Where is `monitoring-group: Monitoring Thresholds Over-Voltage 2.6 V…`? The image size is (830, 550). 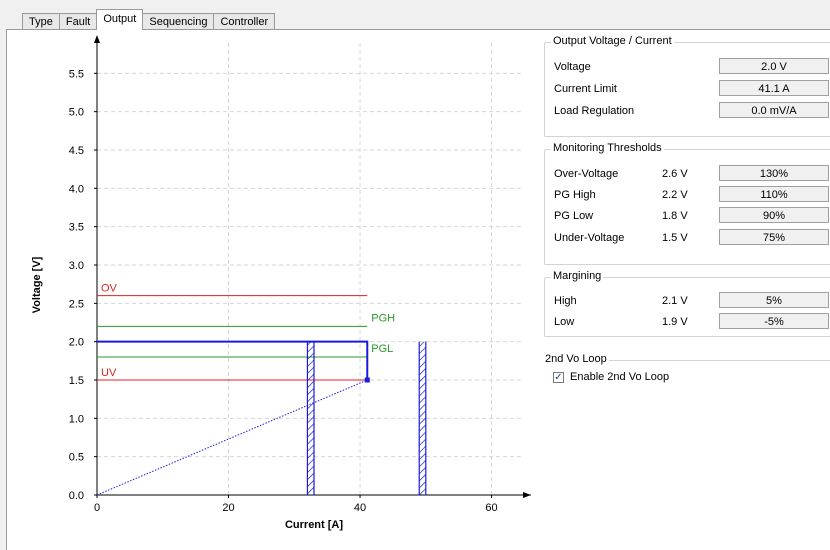 monitoring-group: Monitoring Thresholds Over-Voltage 2.6 V… is located at coordinates (687, 203).